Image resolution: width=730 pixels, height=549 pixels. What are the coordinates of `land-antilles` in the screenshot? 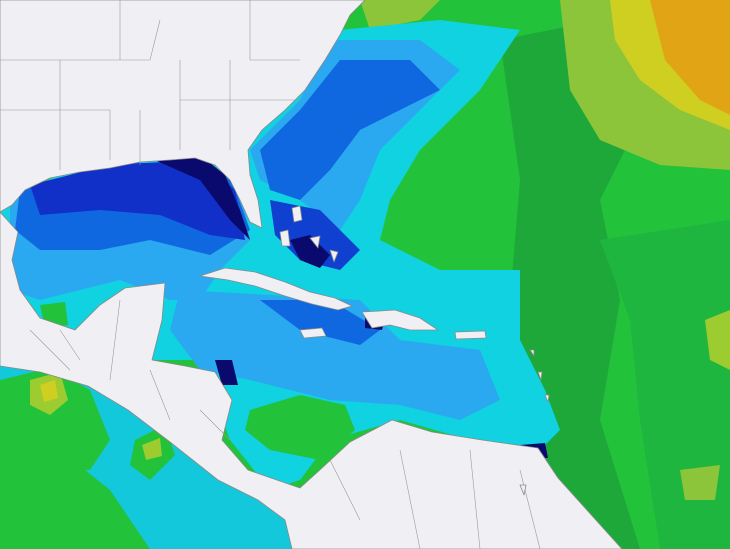 It's located at (534, 422).